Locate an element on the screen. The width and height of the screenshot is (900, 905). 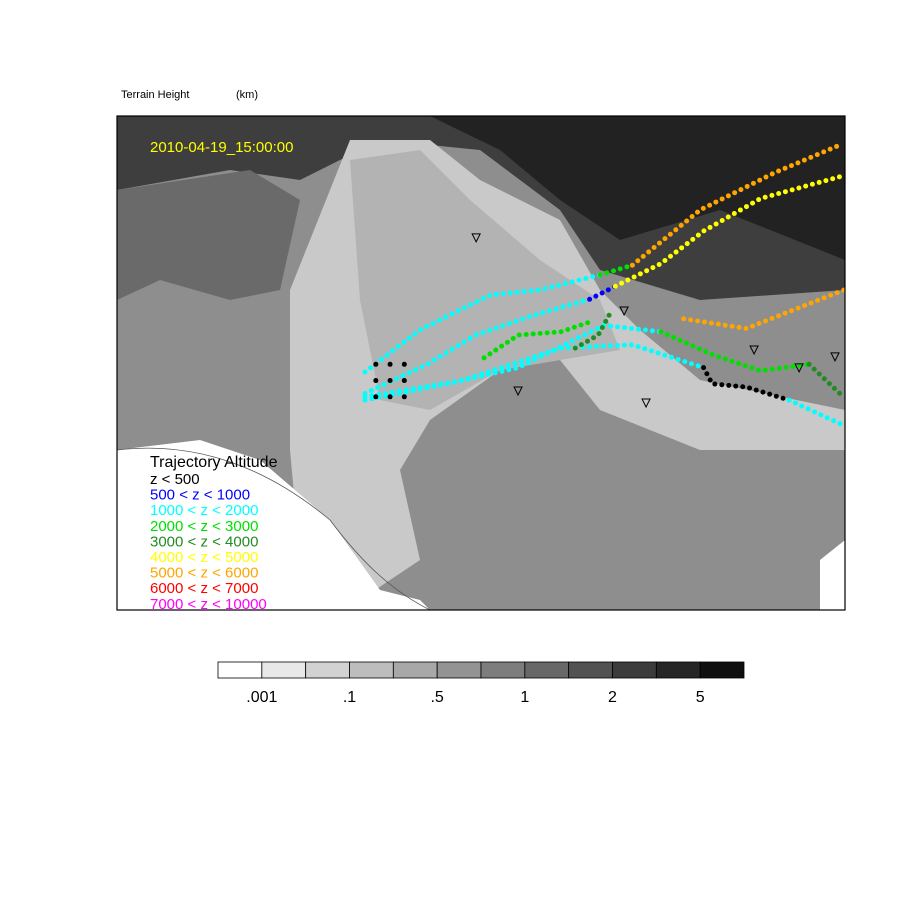
legend-entry: 5000 < z < 6000 is located at coordinates (204, 573).